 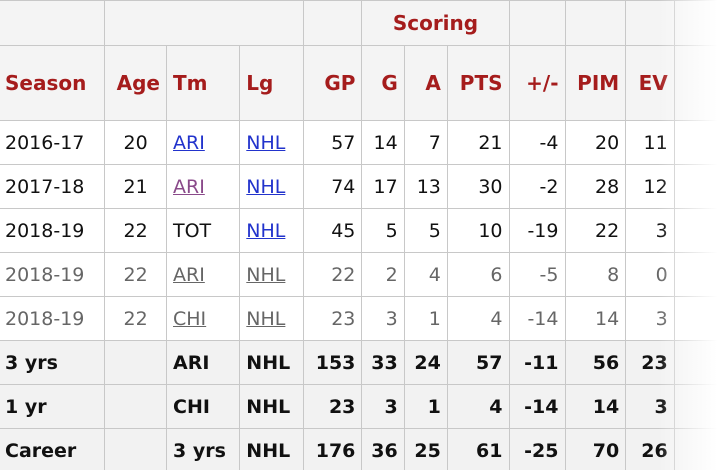 What do you see at coordinates (478, 449) in the screenshot?
I see `cell: 61` at bounding box center [478, 449].